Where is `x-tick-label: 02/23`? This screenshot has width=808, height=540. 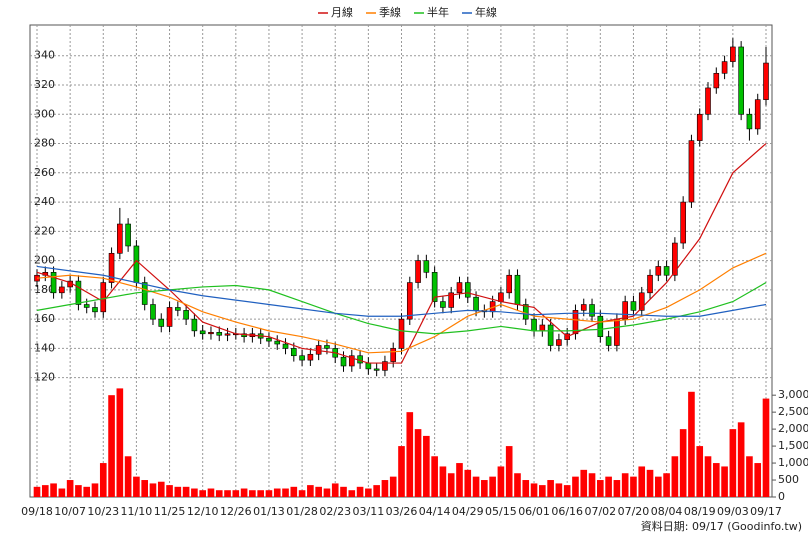
x-tick-label: 02/23 is located at coordinates (335, 511).